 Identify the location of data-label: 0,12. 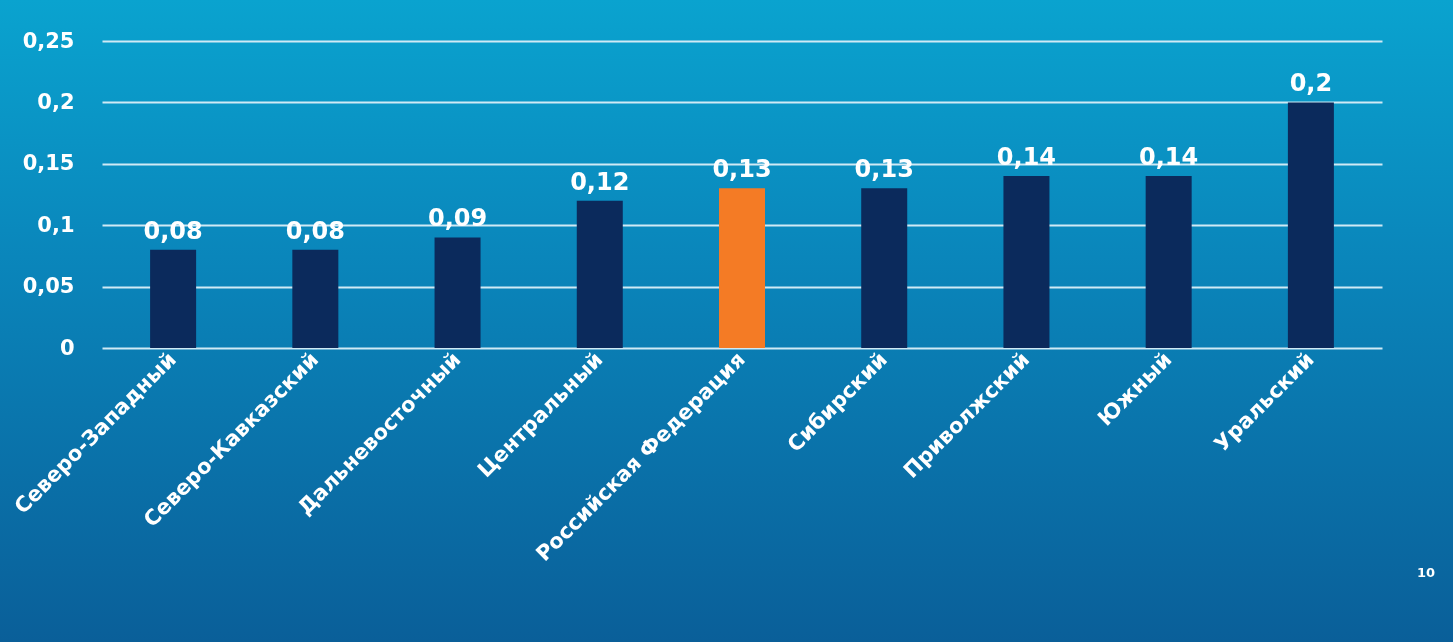
(600, 181).